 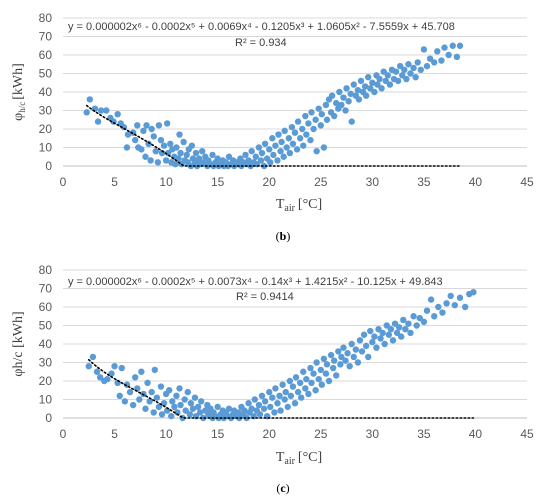 What do you see at coordinates (48, 166) in the screenshot?
I see `y-tick-label: 0` at bounding box center [48, 166].